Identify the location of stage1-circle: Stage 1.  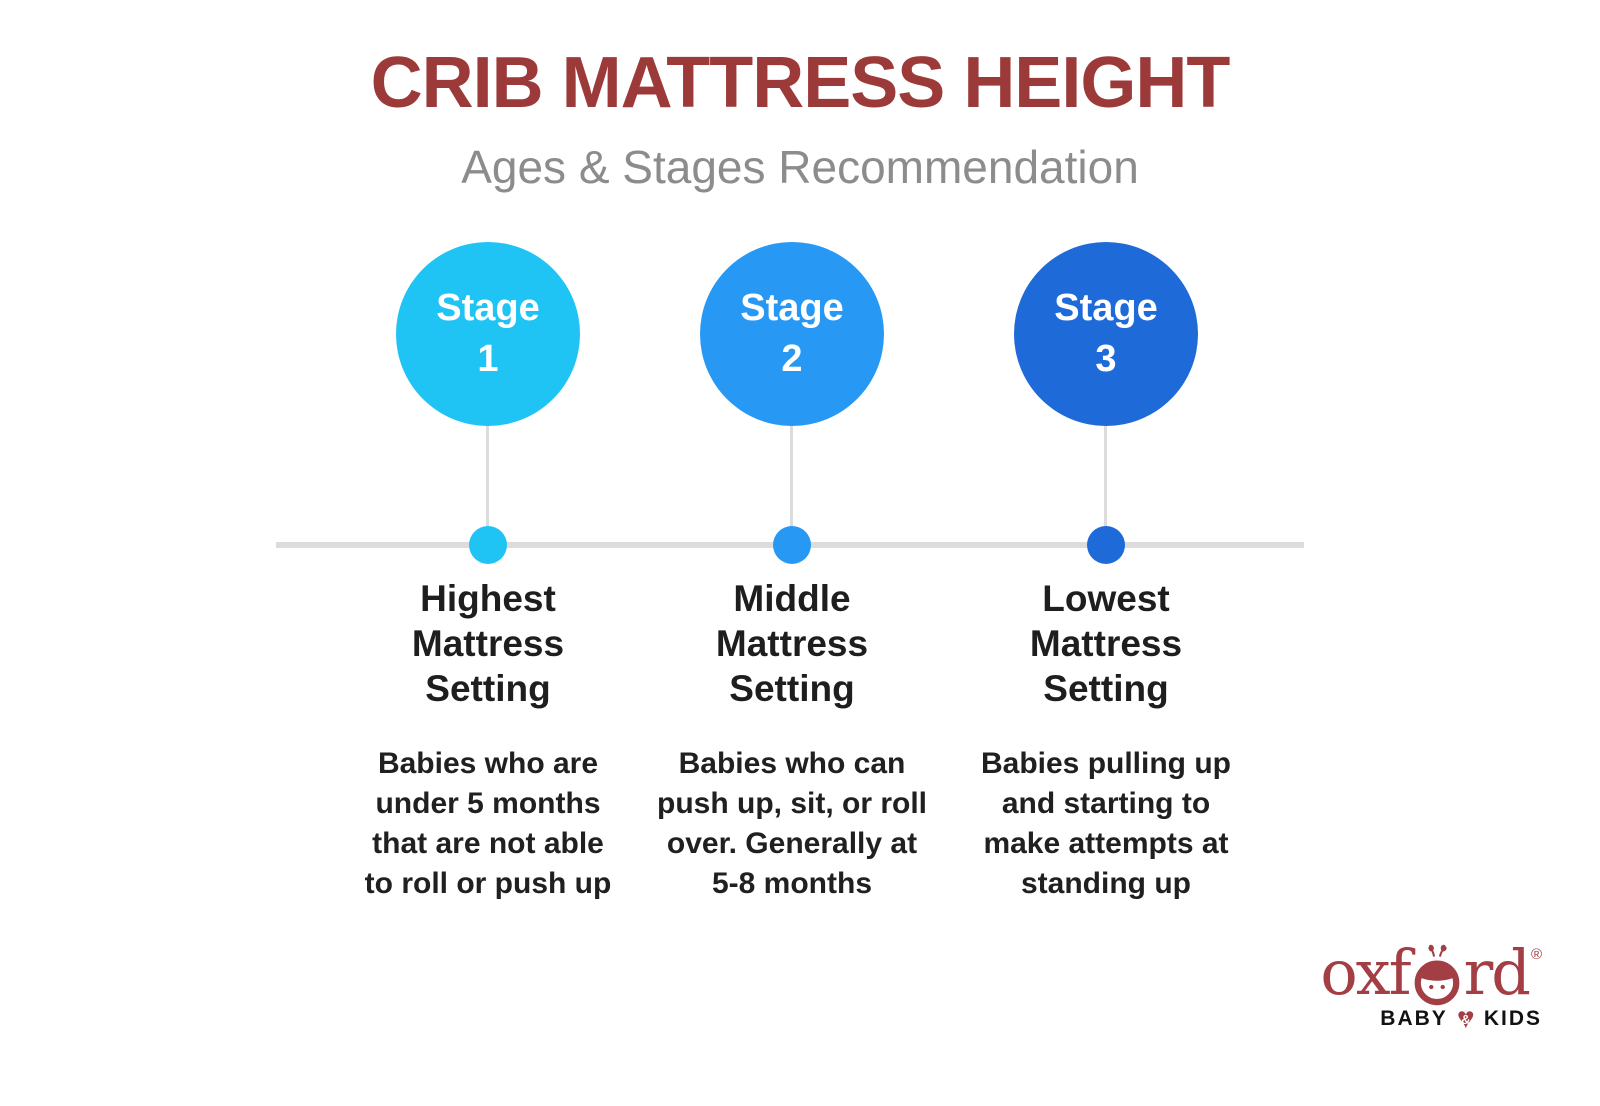
(488, 334).